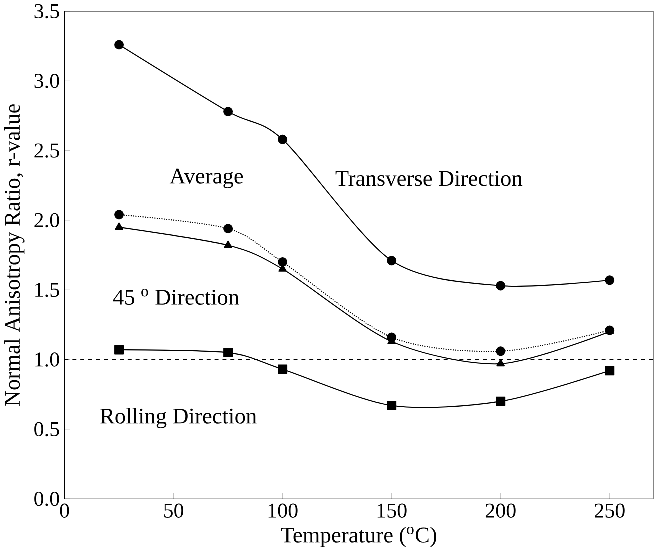 The image size is (654, 552). Describe the element at coordinates (48, 360) in the screenshot. I see `y-tick-label: 1.0` at that location.